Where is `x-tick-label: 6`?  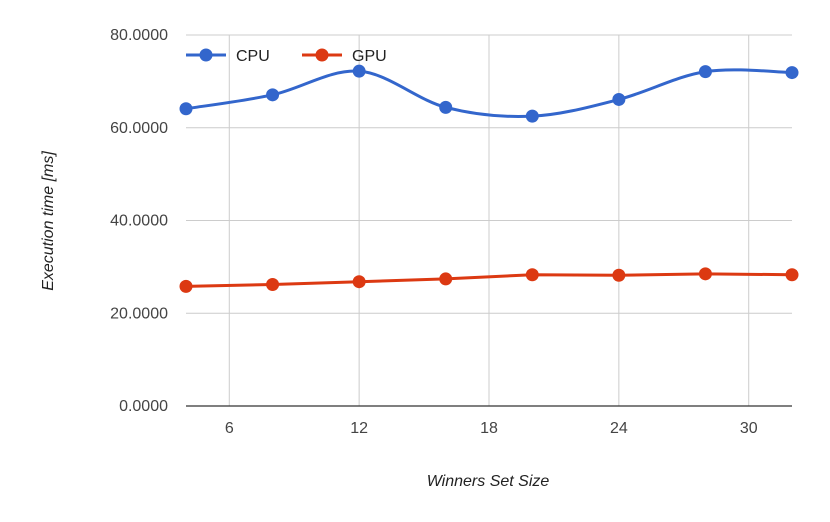 x-tick-label: 6 is located at coordinates (229, 428).